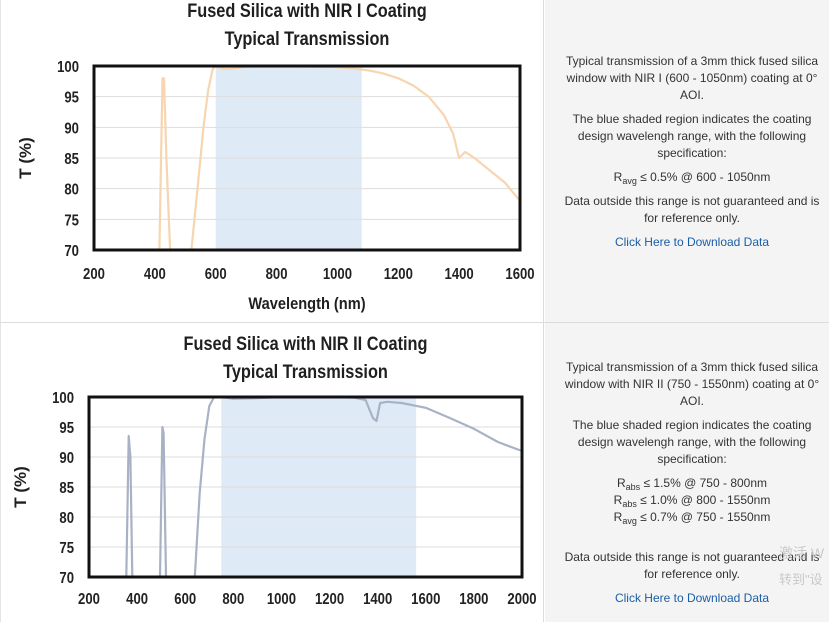 This screenshot has height=622, width=829. I want to click on chart-title: Fused Silica with NIR II Coating, so click(306, 343).